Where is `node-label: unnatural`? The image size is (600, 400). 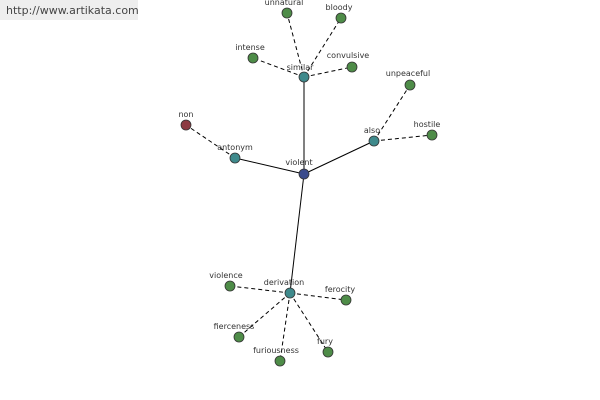
node-label: unnatural is located at coordinates (284, 3).